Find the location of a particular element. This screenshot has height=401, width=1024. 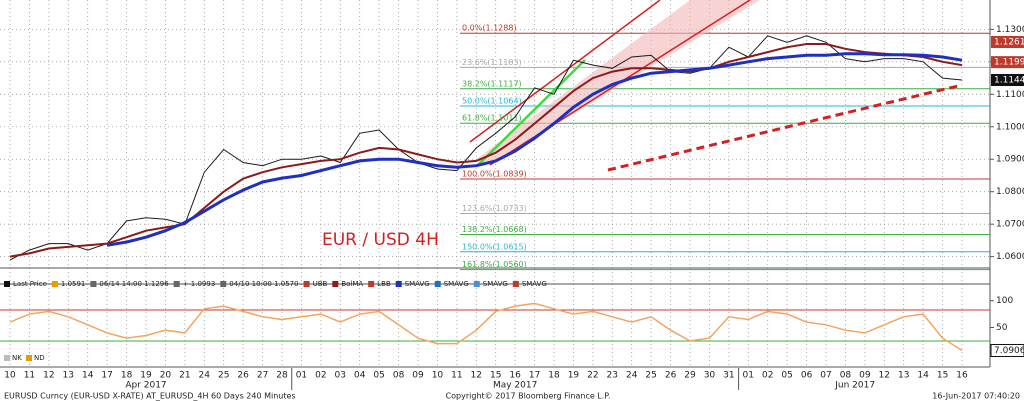

fib-label: 138.2%(1.0668) is located at coordinates (494, 229).